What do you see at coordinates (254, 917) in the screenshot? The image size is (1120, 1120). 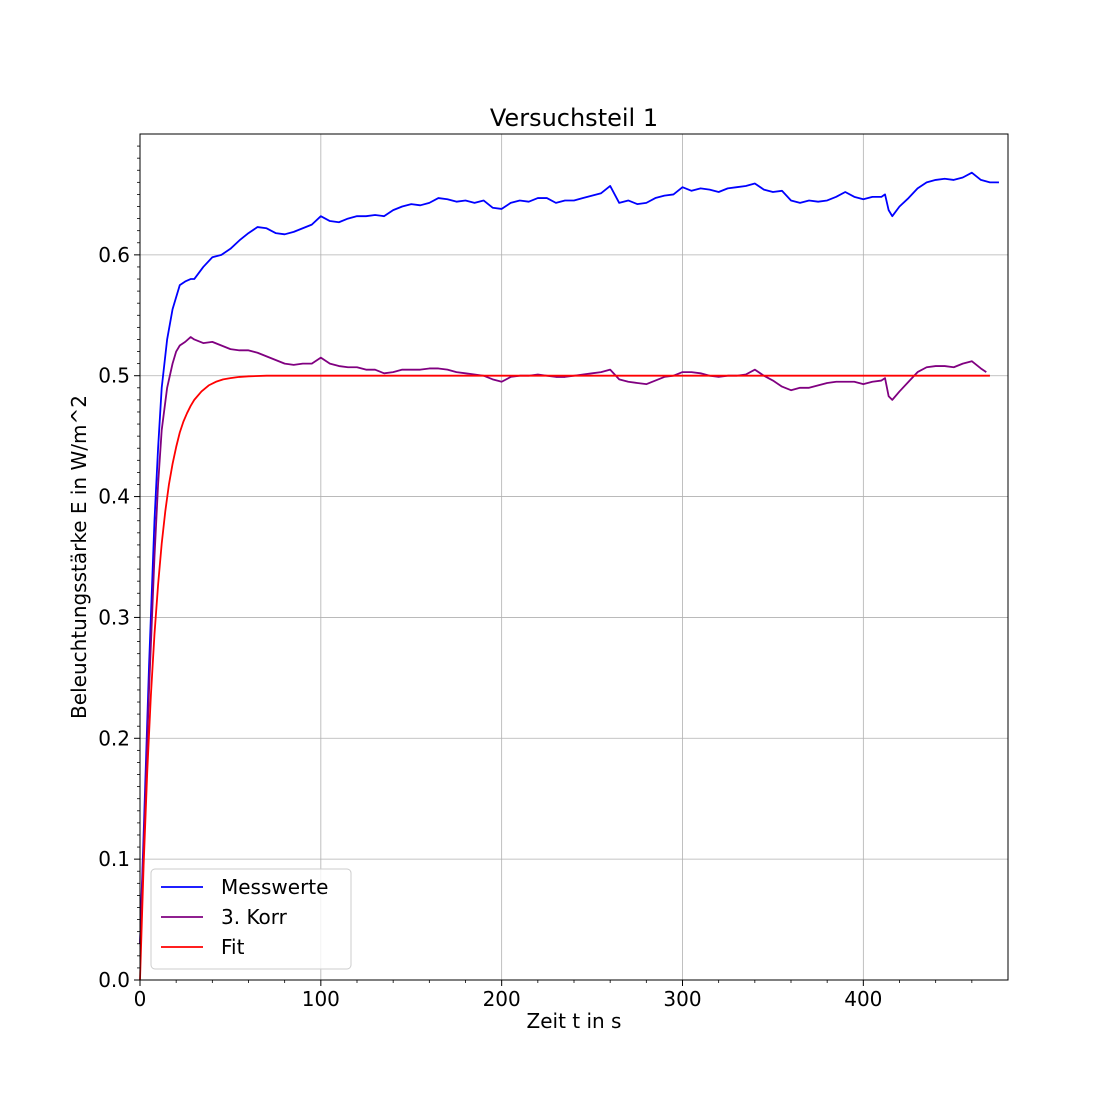 I see `legend-label: 3. Korr` at bounding box center [254, 917].